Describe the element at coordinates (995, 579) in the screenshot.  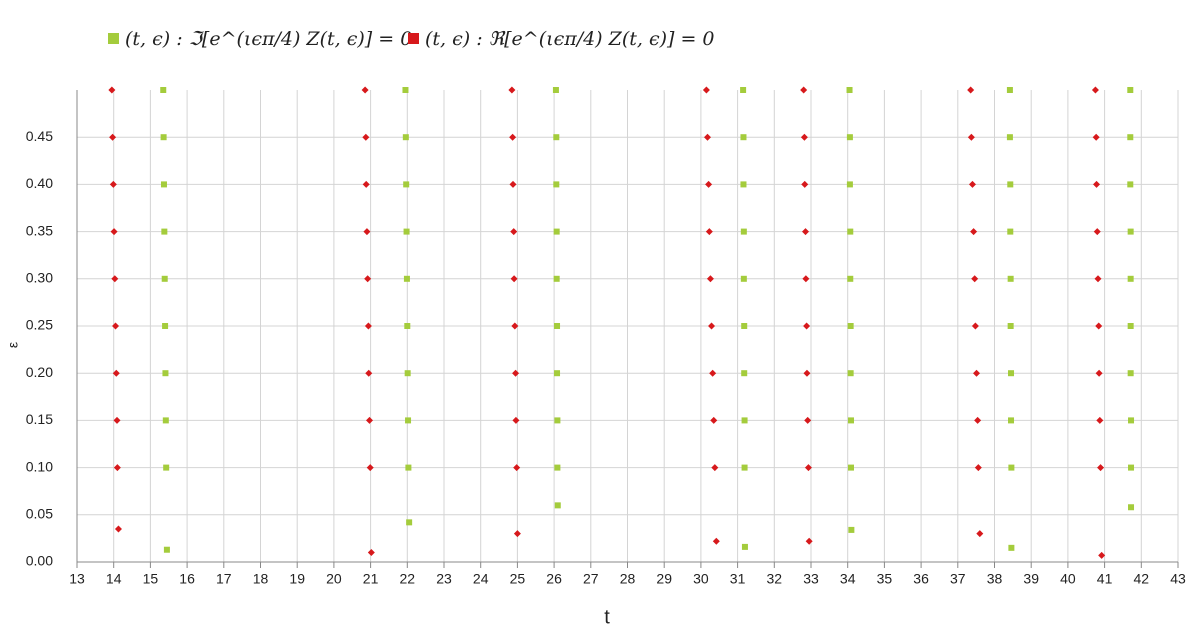
I see `x-tick-label: 38` at that location.